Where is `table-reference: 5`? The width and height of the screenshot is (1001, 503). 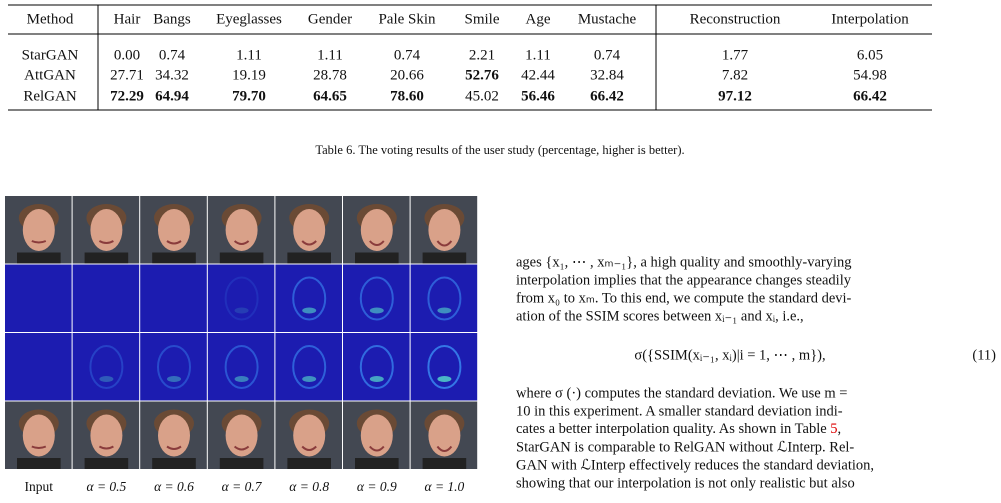 table-reference: 5 is located at coordinates (833, 429).